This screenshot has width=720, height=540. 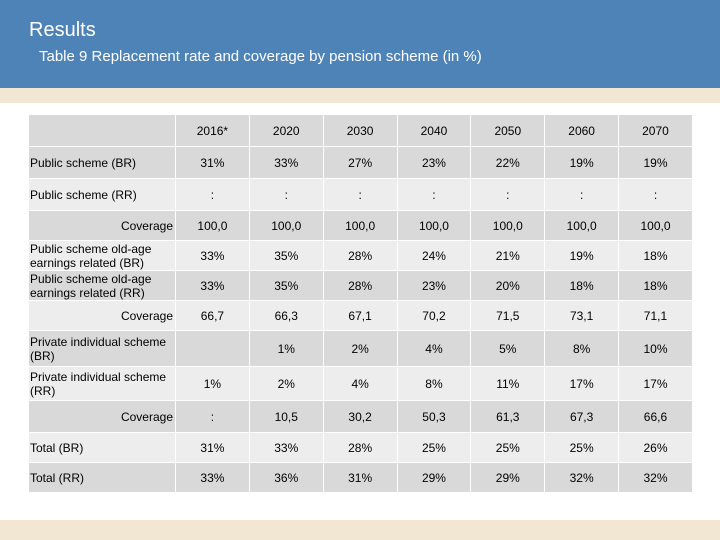 I want to click on table-row: Coverage : 10,5 30,2 50,3 61,3 67,3 66,6, so click(x=360, y=416).